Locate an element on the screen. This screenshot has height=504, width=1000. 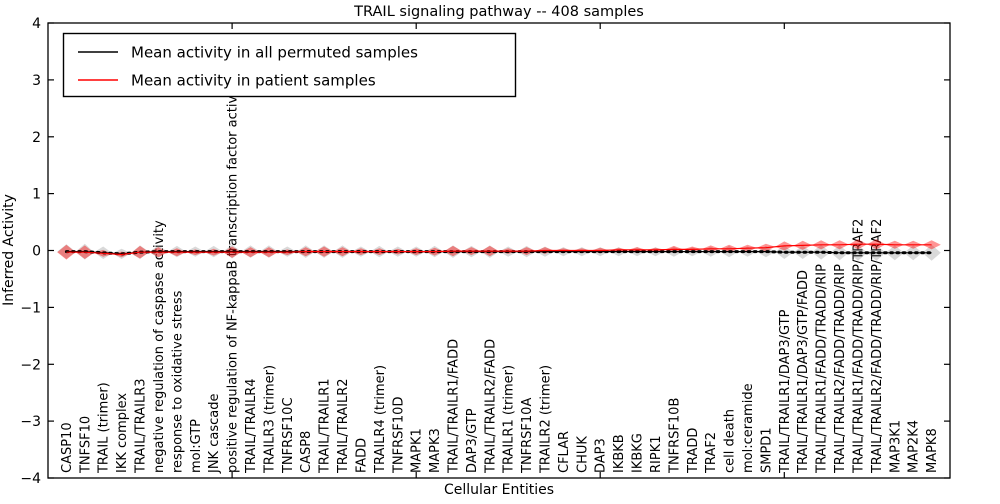
entity-label: SMPD1 is located at coordinates (766, 450).